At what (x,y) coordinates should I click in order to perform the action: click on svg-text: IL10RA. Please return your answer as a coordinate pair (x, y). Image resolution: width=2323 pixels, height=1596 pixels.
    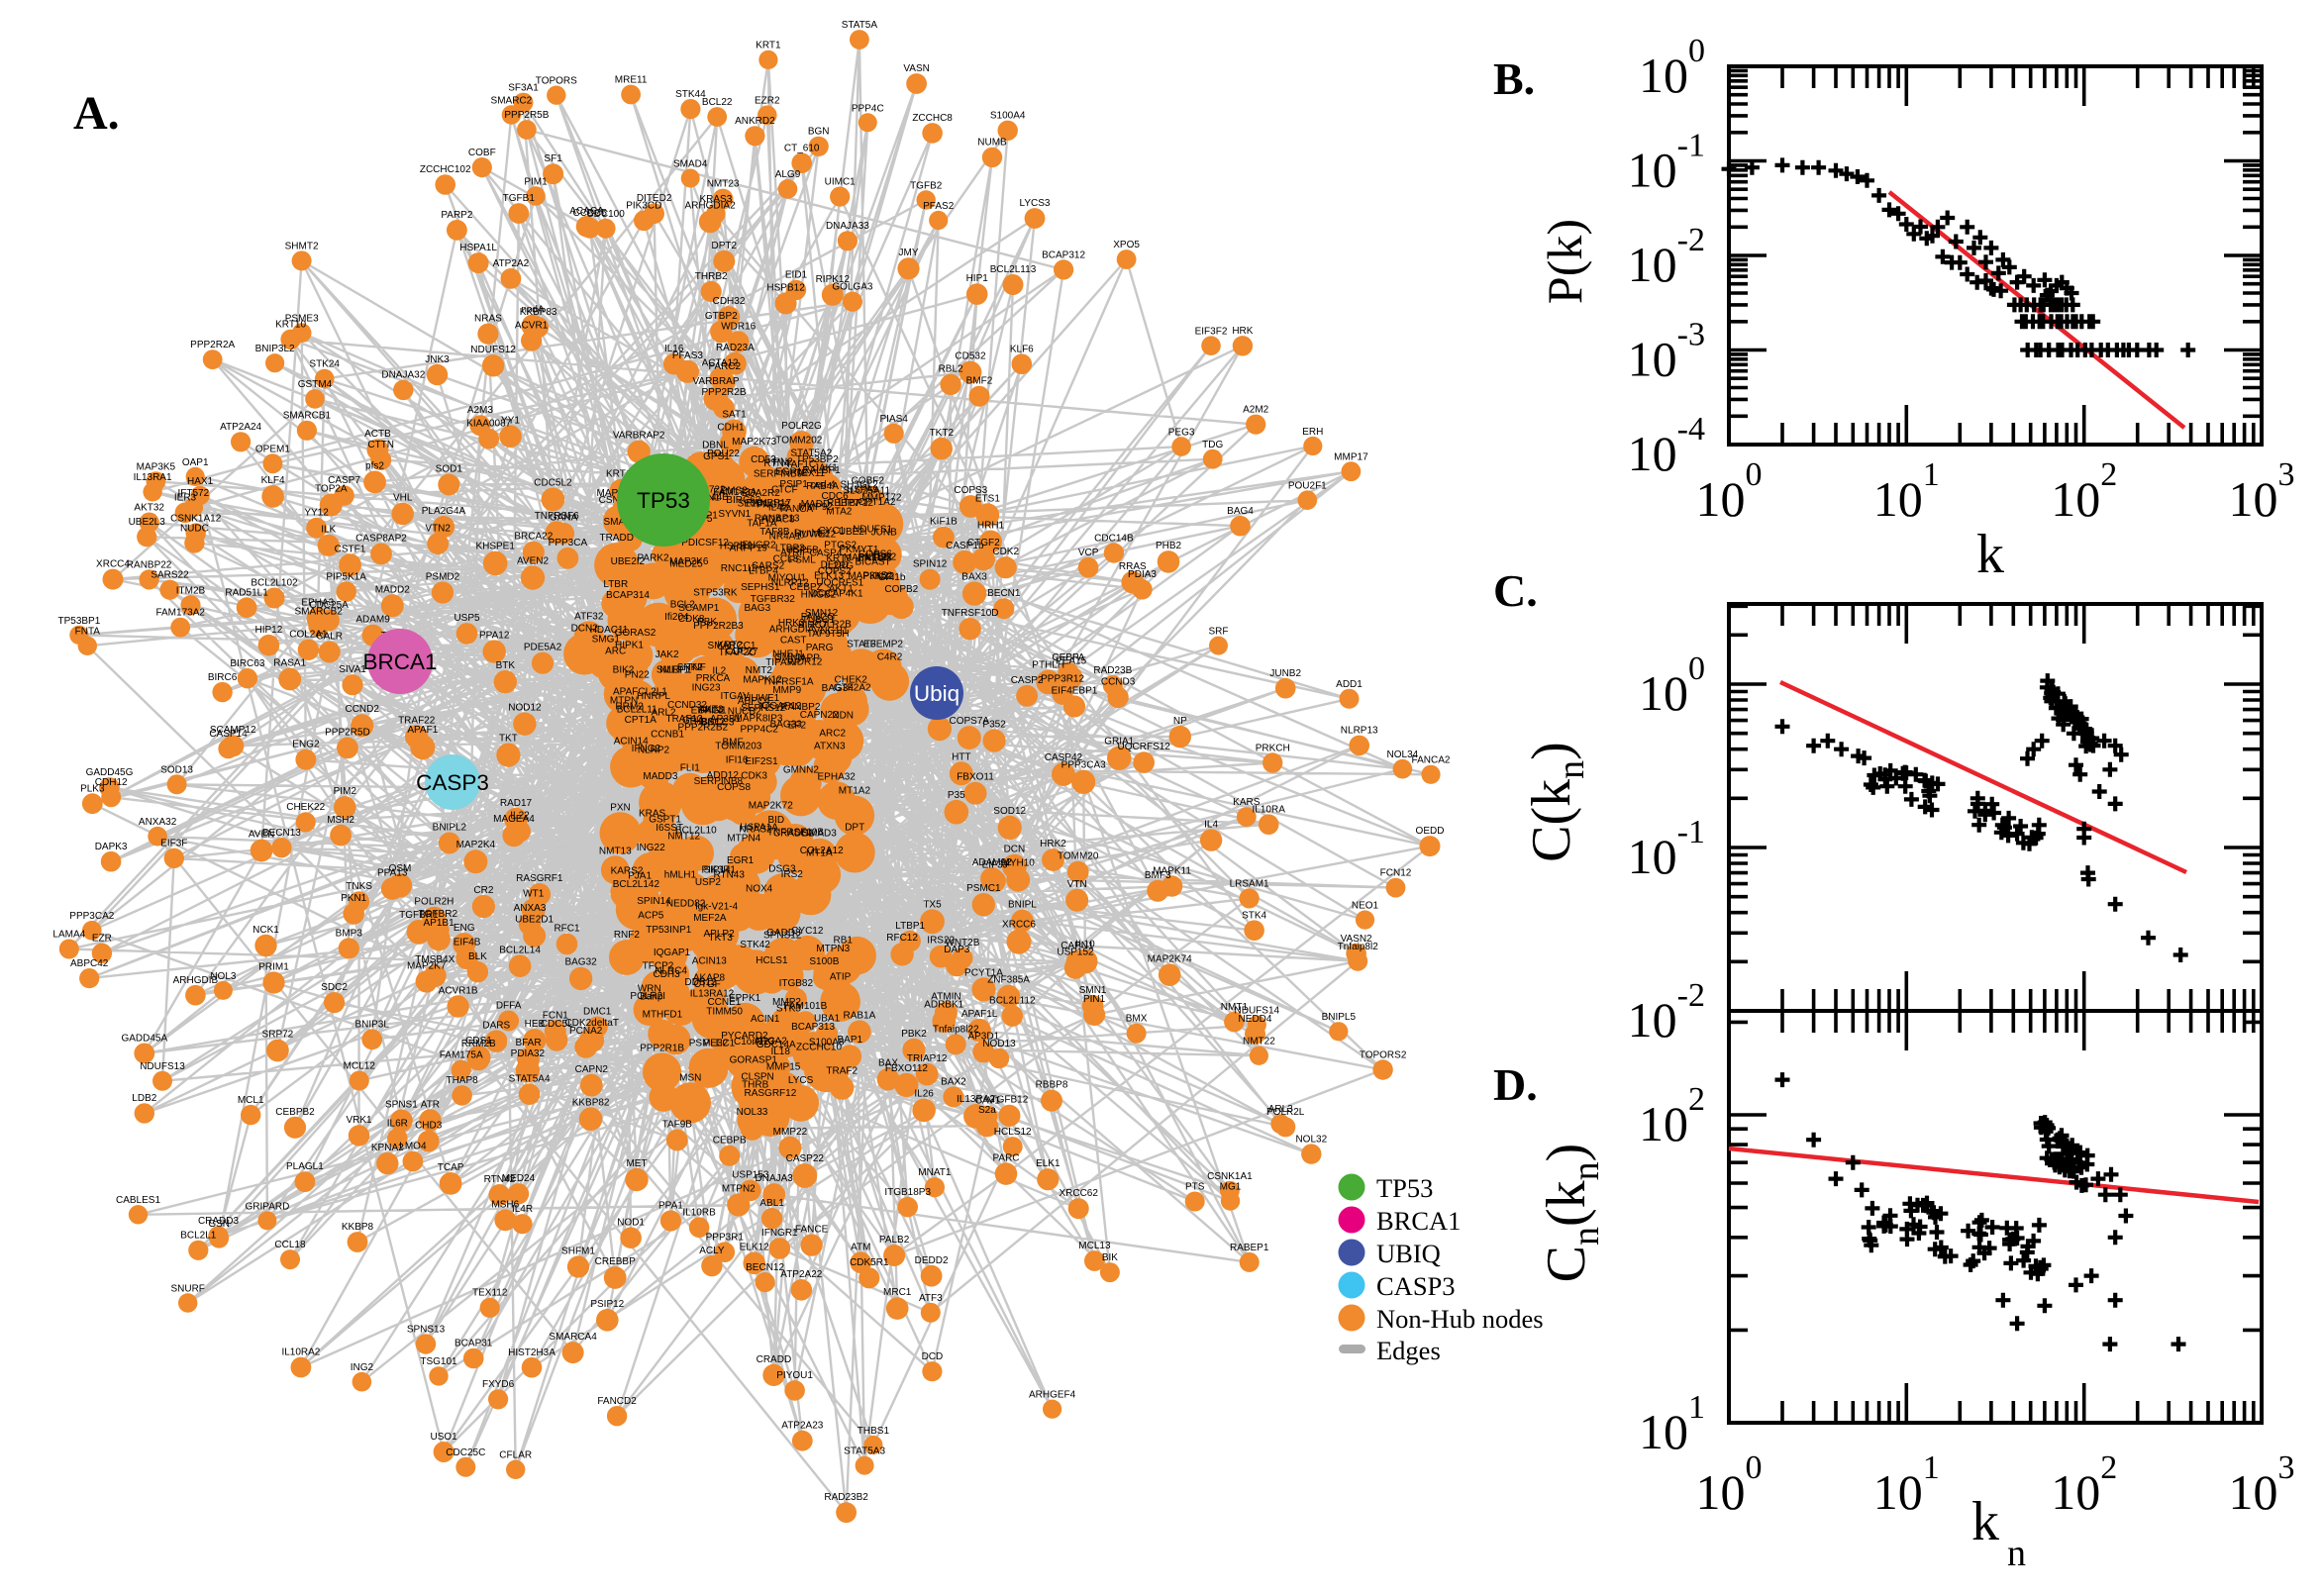
    Looking at the image, I should click on (1269, 809).